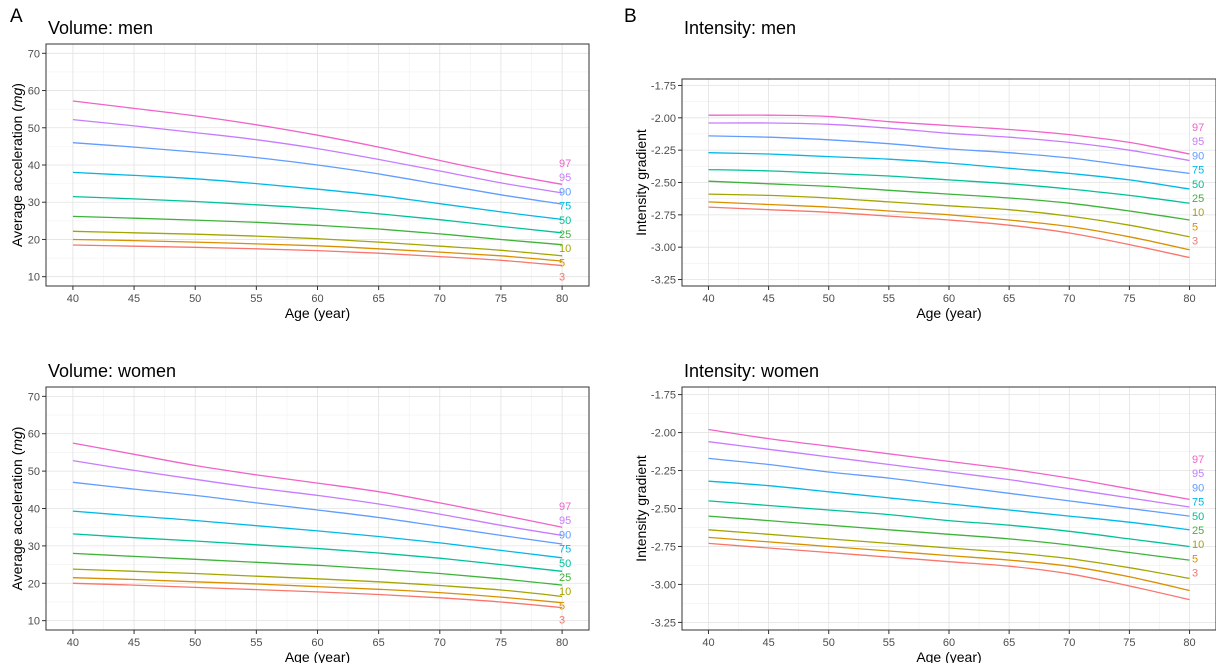  I want to click on y-tick-label: 20, so click(34, 584).